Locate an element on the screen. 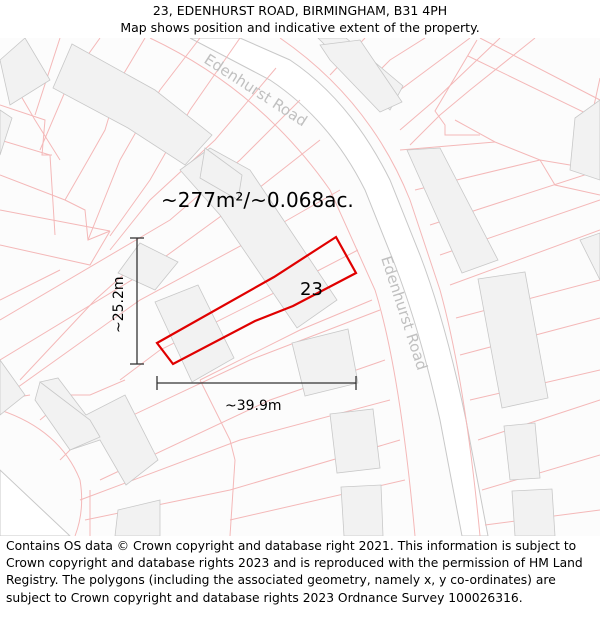 Image resolution: width=600 pixels, height=625 pixels. property-number-label: 23 is located at coordinates (311, 289).